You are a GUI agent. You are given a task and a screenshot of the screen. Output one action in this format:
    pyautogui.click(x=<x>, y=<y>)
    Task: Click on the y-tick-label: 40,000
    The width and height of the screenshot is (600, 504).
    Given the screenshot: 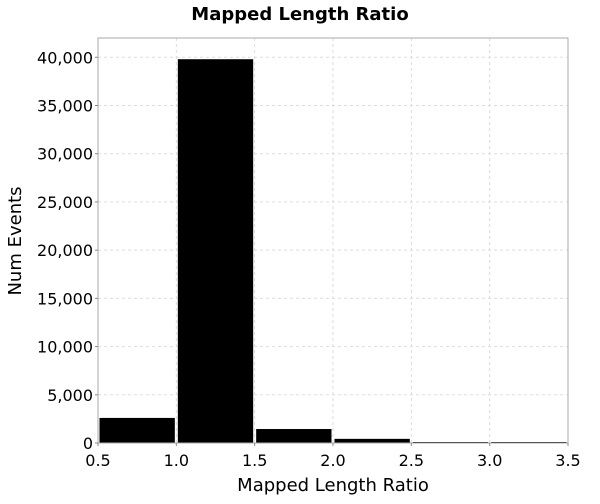 What is the action you would take?
    pyautogui.click(x=65, y=57)
    